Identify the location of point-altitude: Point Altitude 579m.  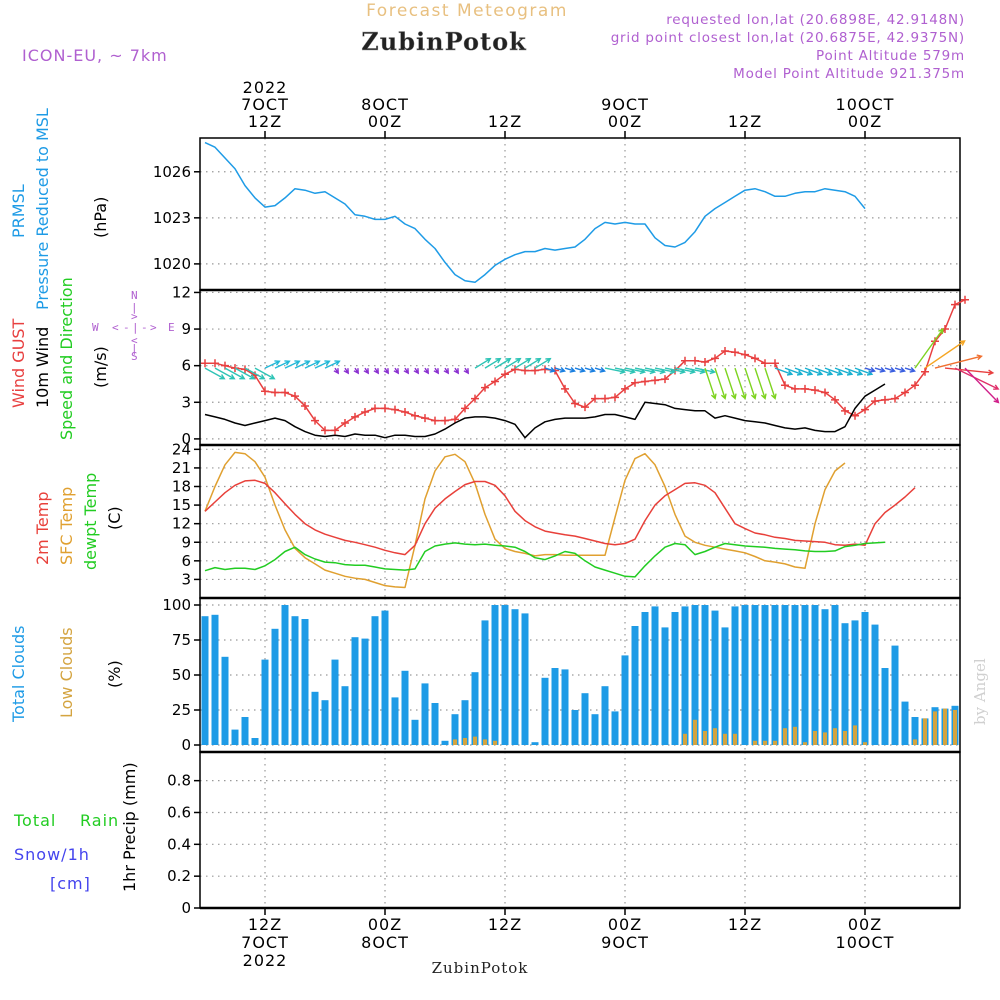
(890, 56).